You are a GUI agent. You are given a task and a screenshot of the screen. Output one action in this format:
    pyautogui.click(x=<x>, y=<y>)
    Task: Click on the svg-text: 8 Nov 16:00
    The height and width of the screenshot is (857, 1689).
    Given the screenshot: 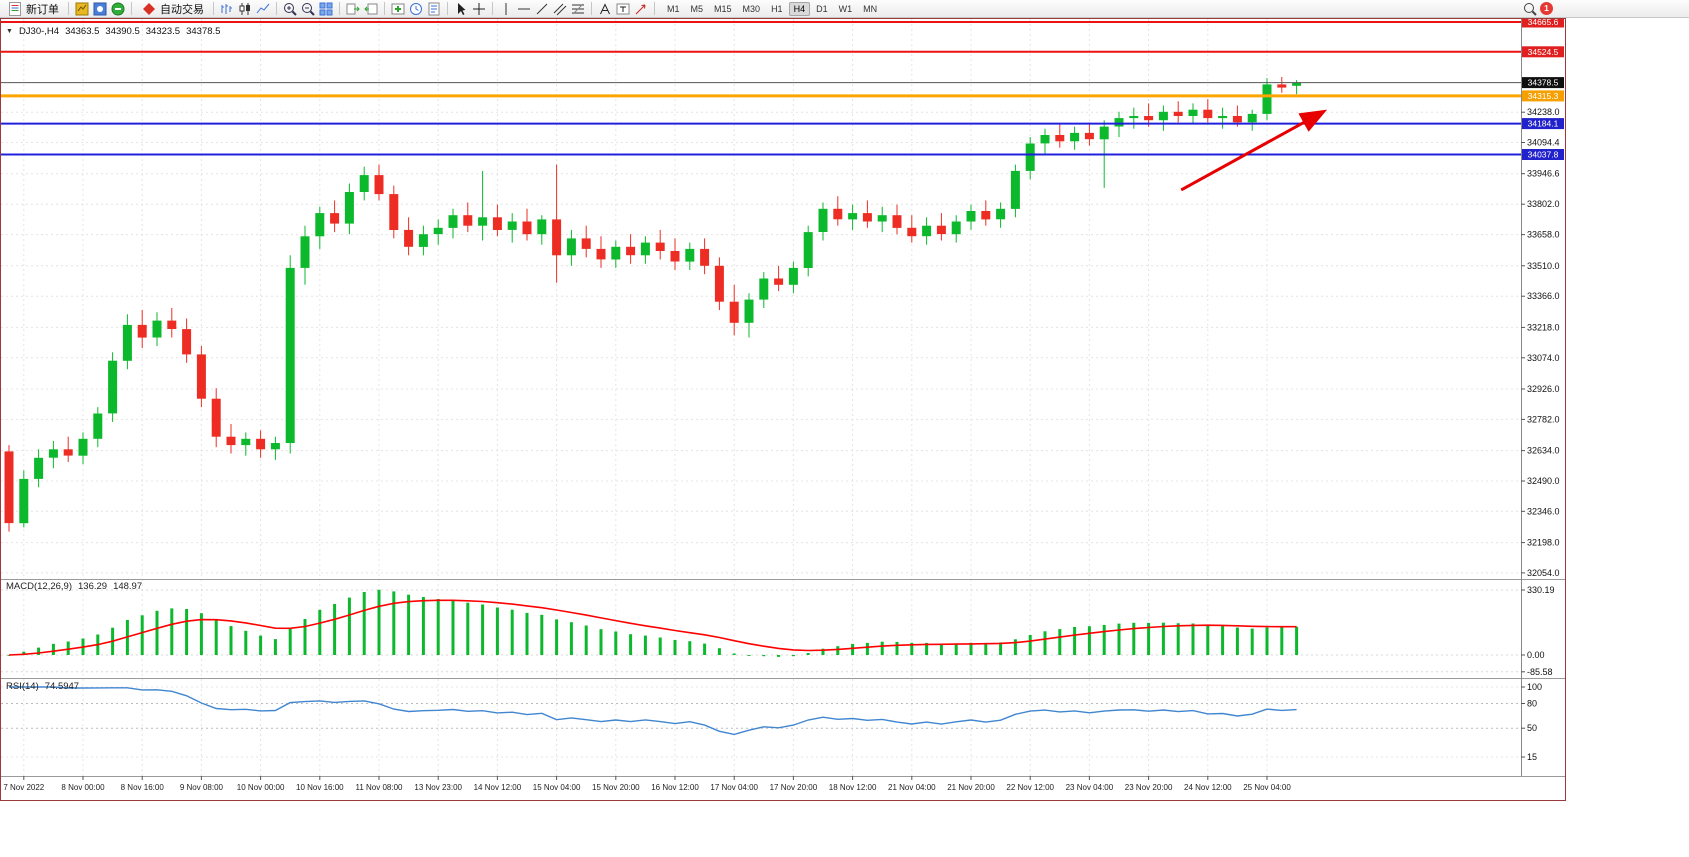 What is the action you would take?
    pyautogui.click(x=143, y=787)
    